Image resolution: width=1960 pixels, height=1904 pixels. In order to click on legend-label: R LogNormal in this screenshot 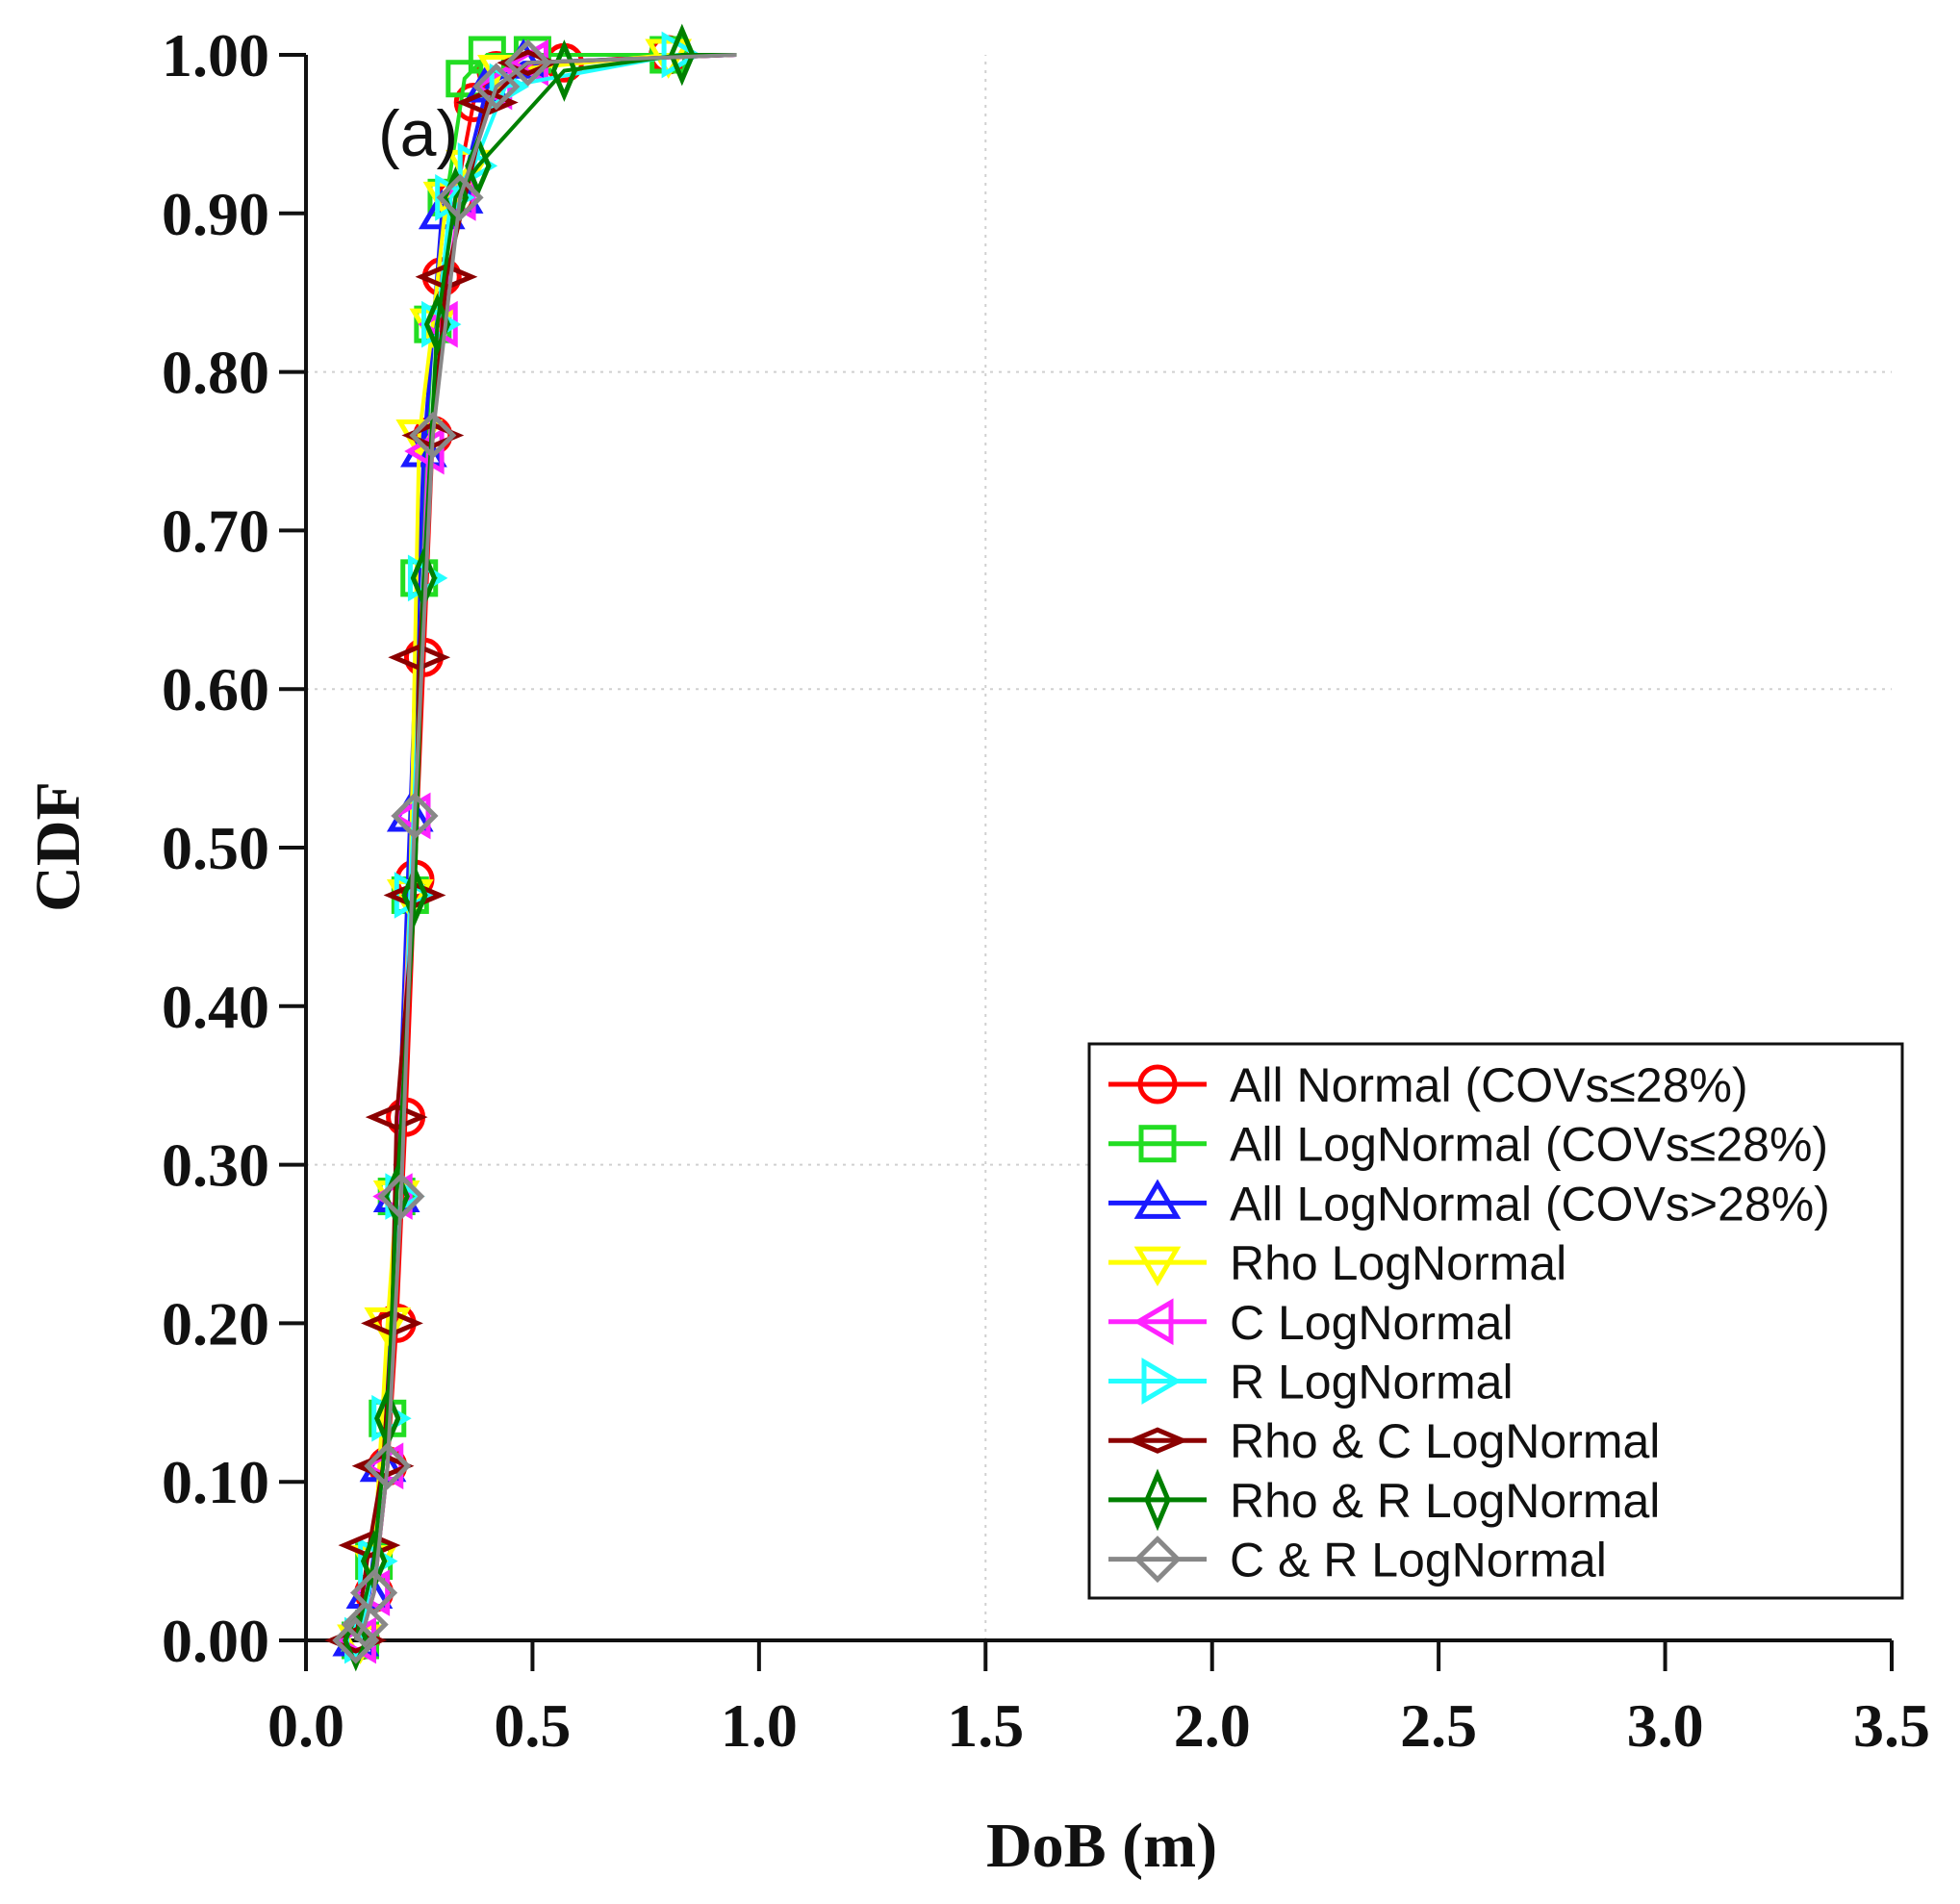, I will do `click(1372, 1382)`.